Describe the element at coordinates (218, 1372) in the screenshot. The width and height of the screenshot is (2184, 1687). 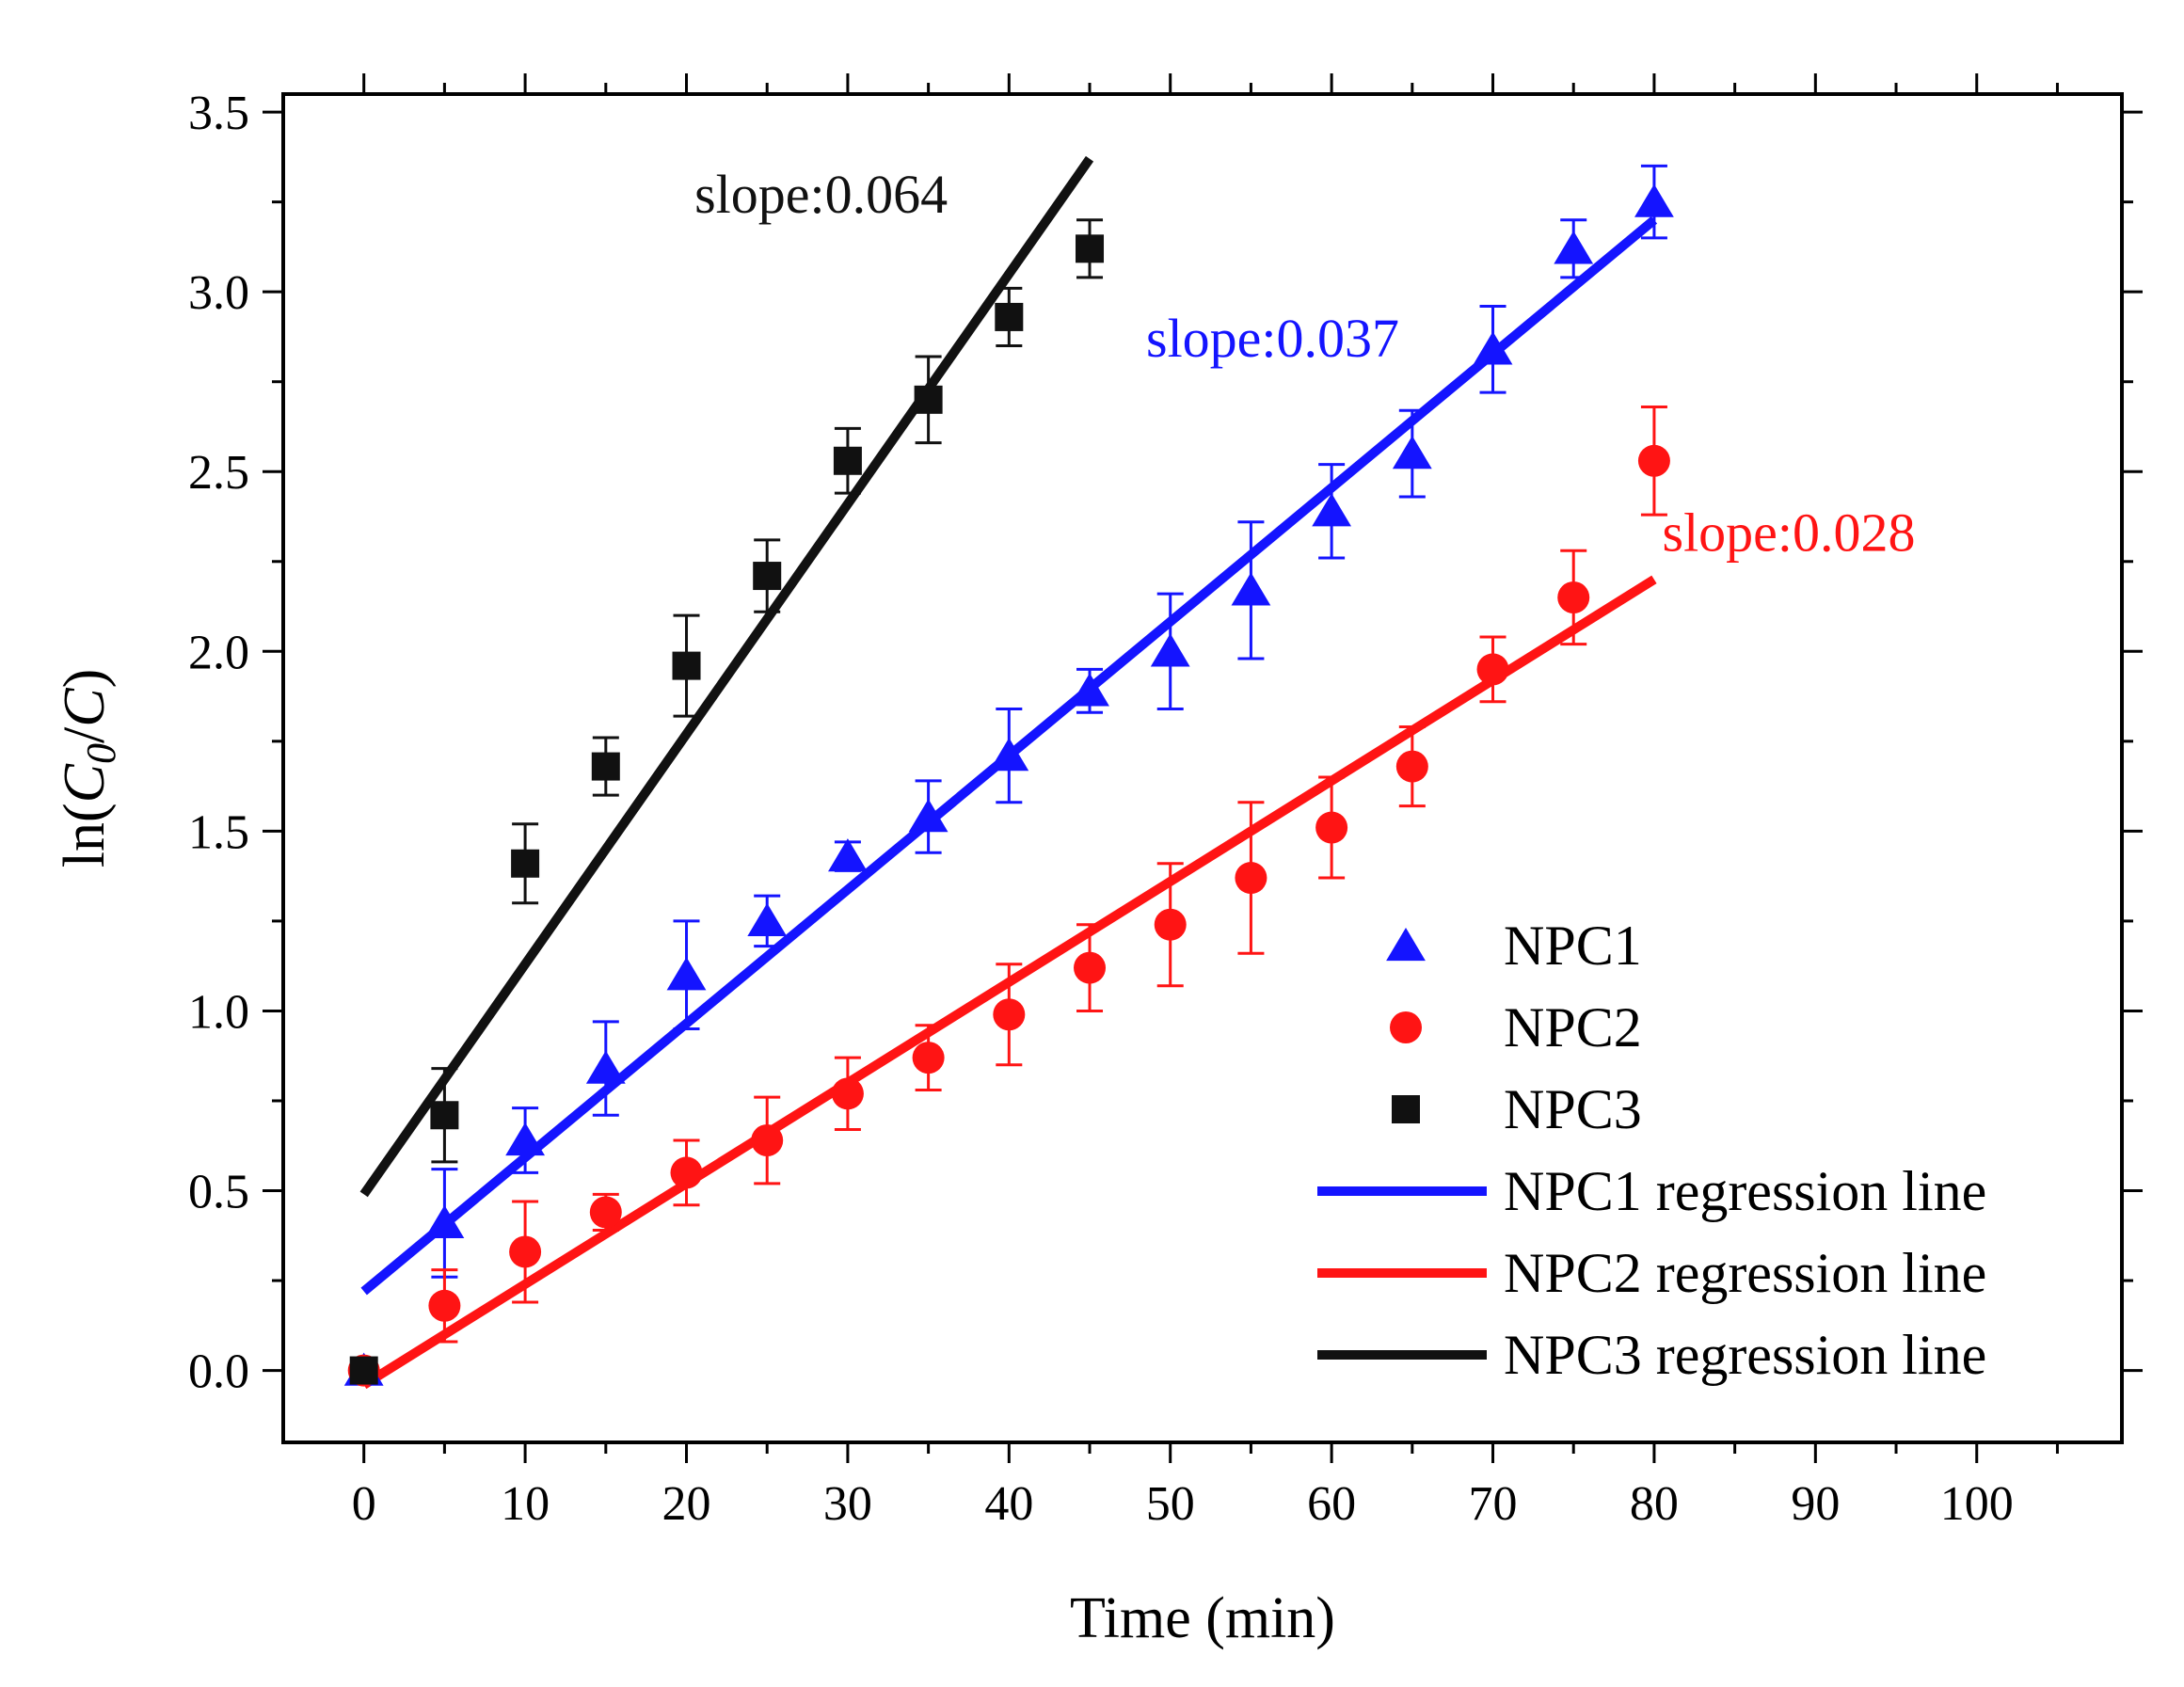
I see `y-tick-label: 0.0` at that location.